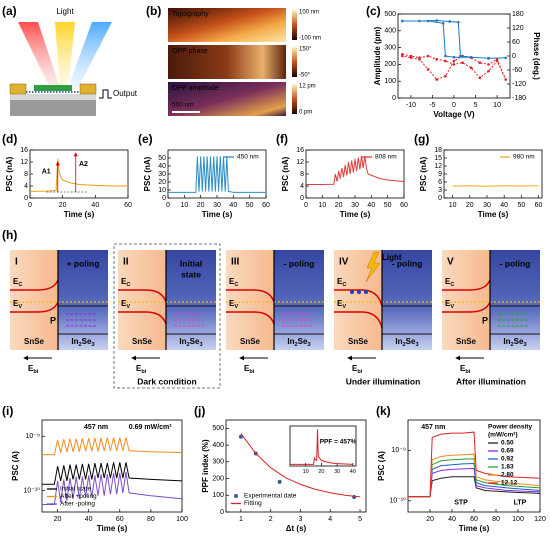 Image resolution: width=550 pixels, height=545 pixels. Describe the element at coordinates (162, 182) in the screenshot. I see `y-tick-label: 20` at that location.